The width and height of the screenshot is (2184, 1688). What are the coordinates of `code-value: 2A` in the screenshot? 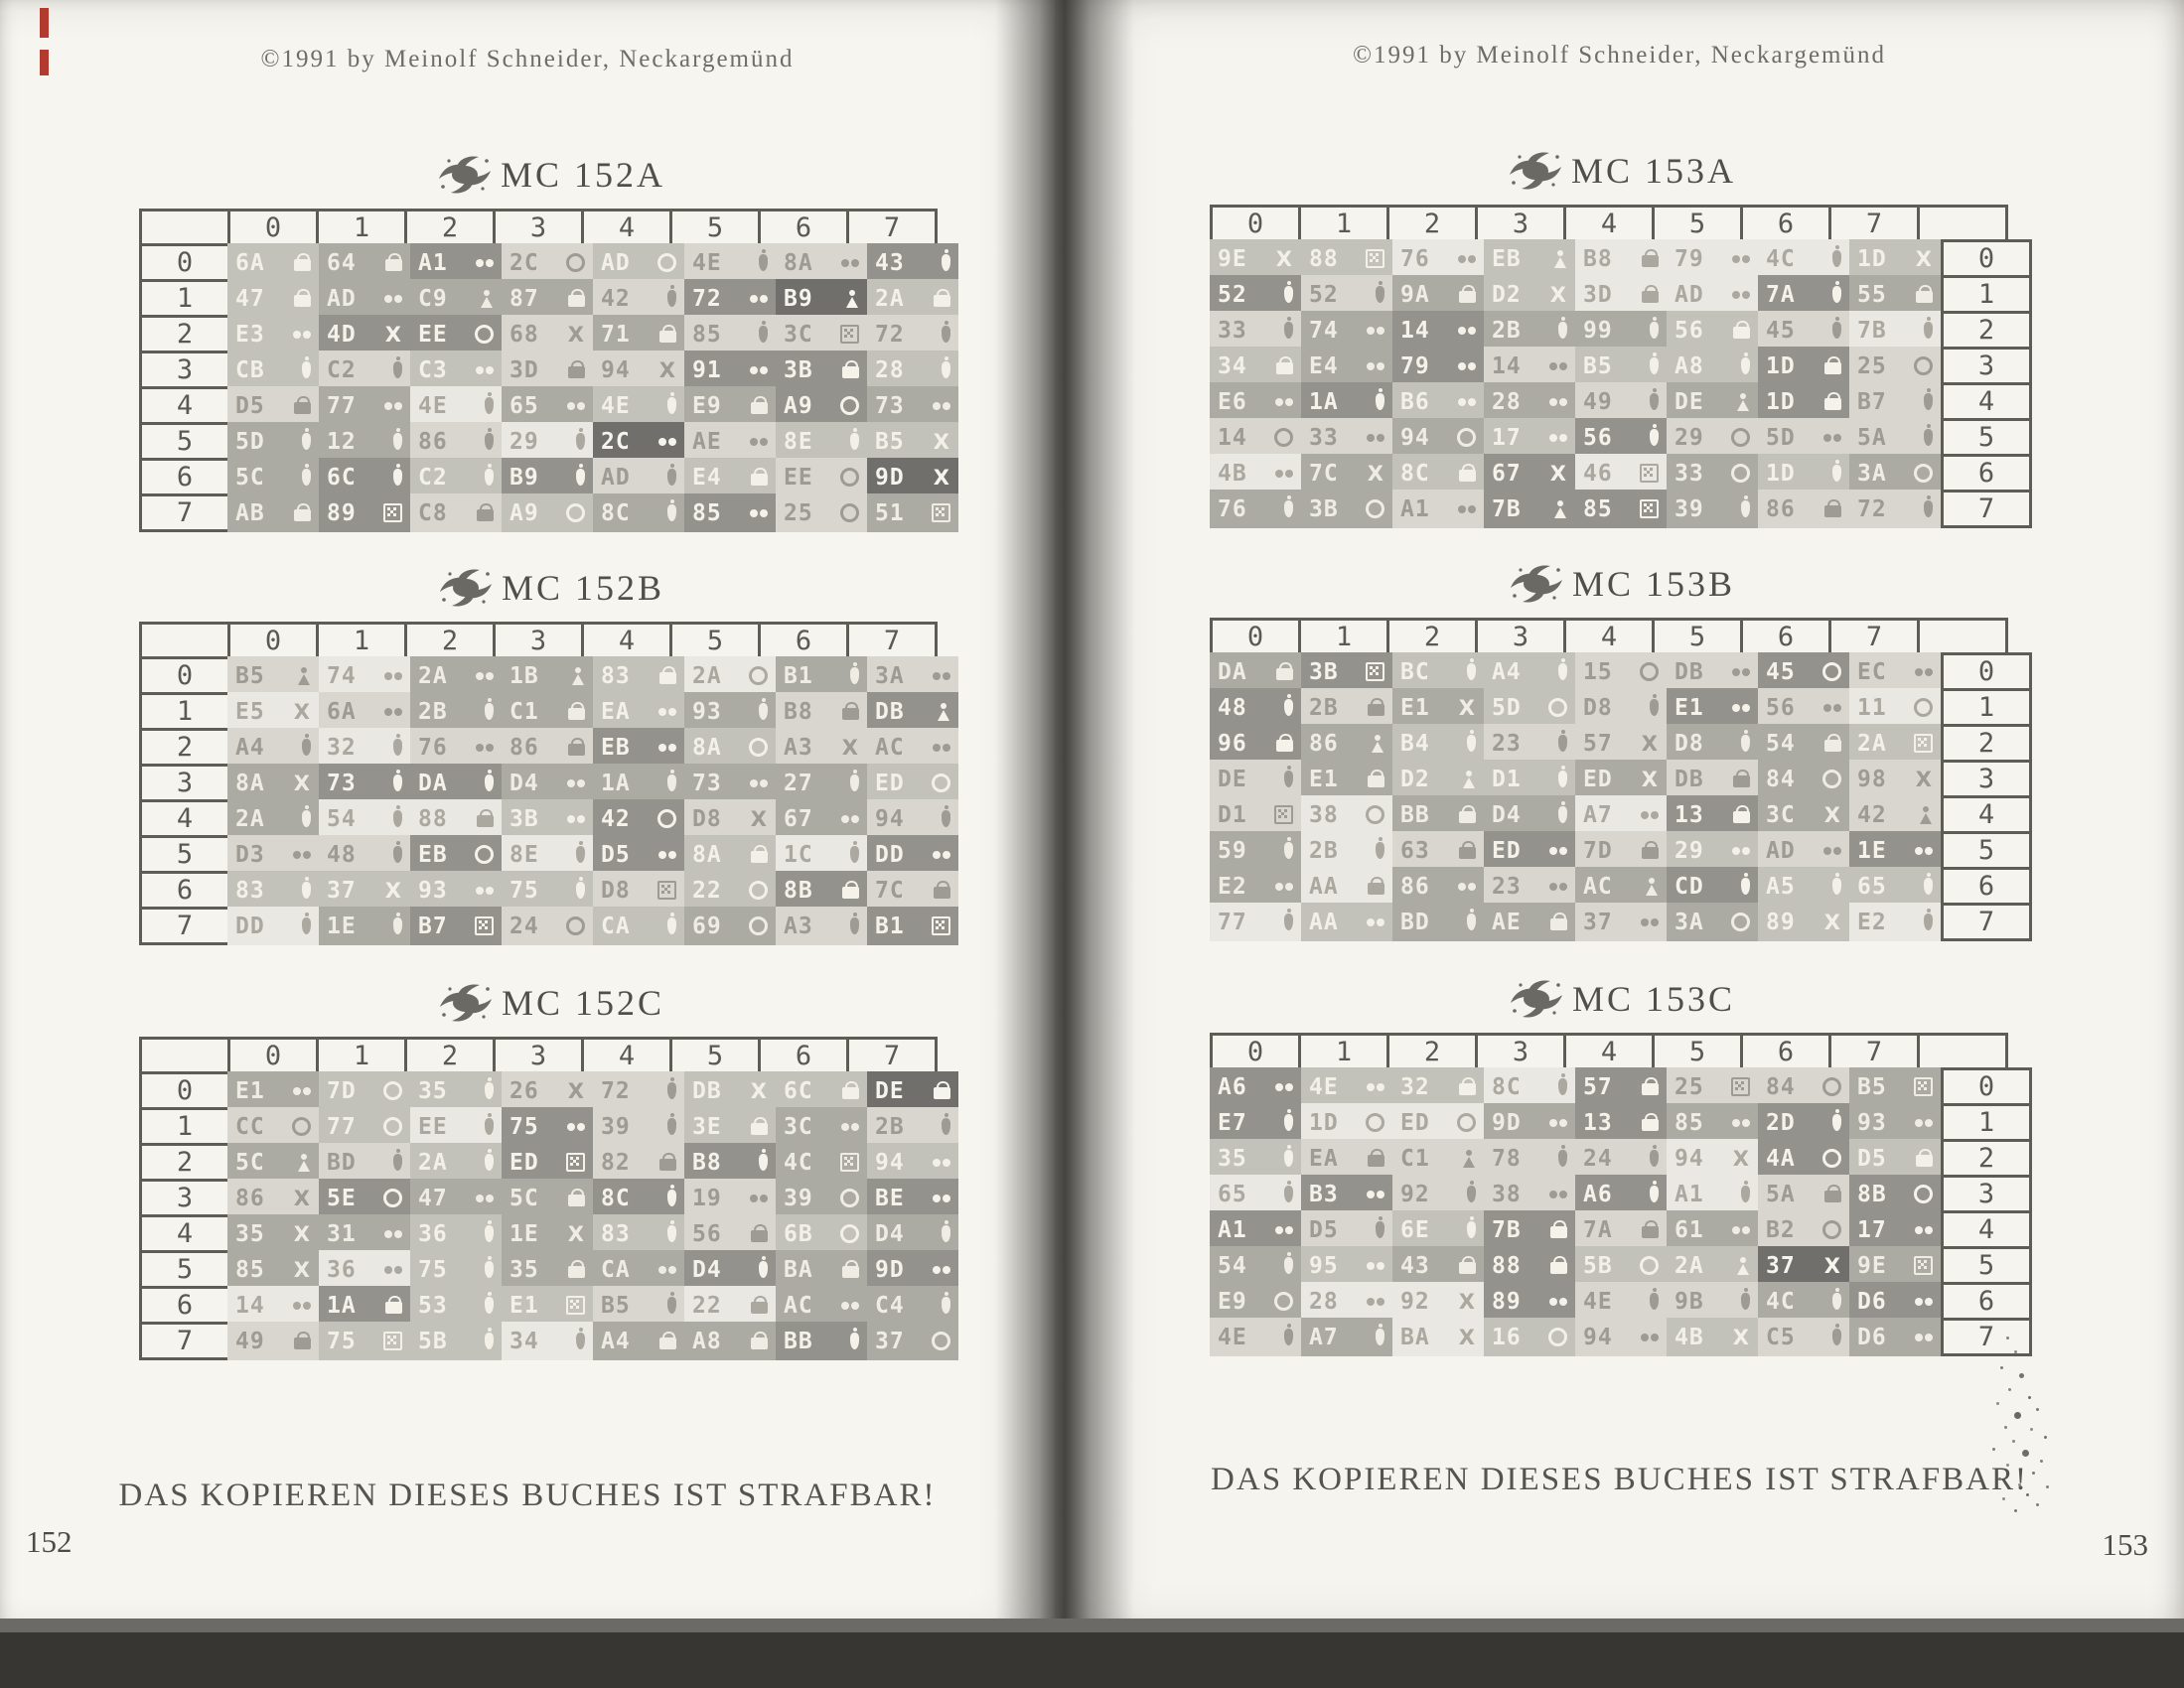 It's located at (433, 675).